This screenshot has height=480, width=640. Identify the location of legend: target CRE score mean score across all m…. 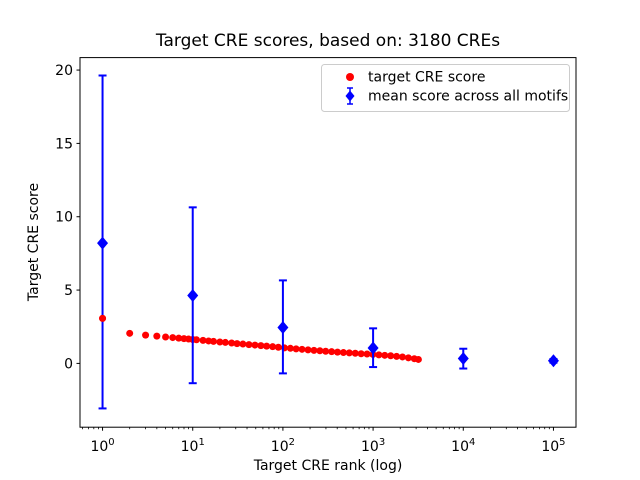
(445, 88).